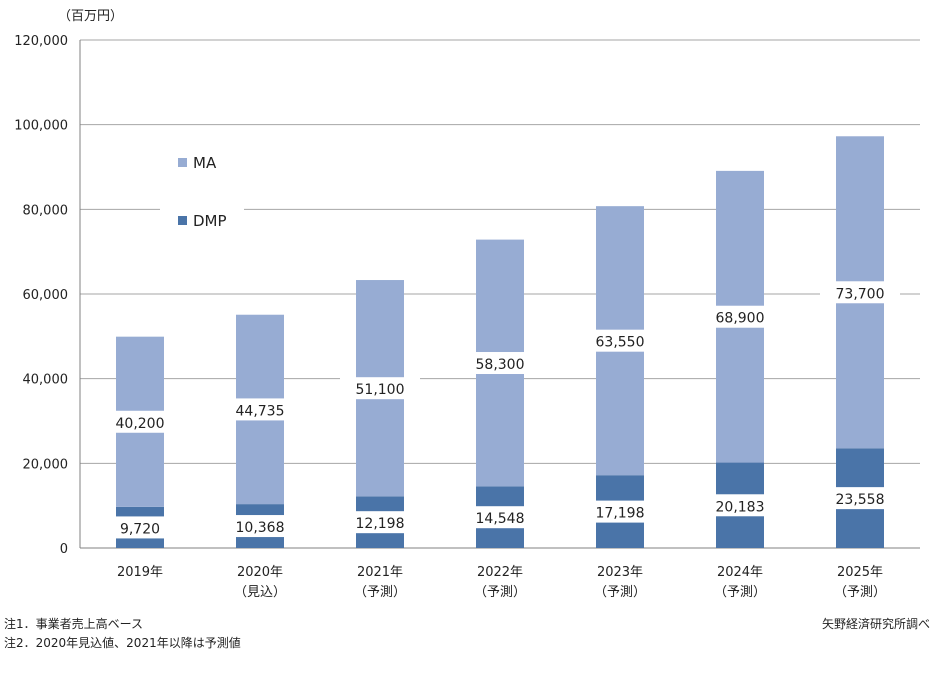 Image resolution: width=938 pixels, height=683 pixels. Describe the element at coordinates (182, 162) in the screenshot. I see `legend-swatch-ma` at that location.